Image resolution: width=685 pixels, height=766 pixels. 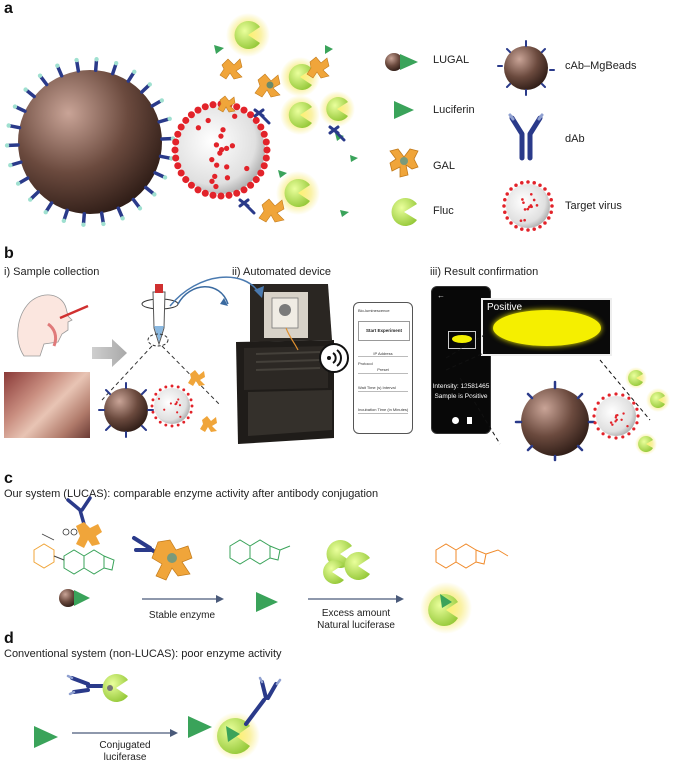 I want to click on fluc-excess-cluster, so click(x=350, y=560).